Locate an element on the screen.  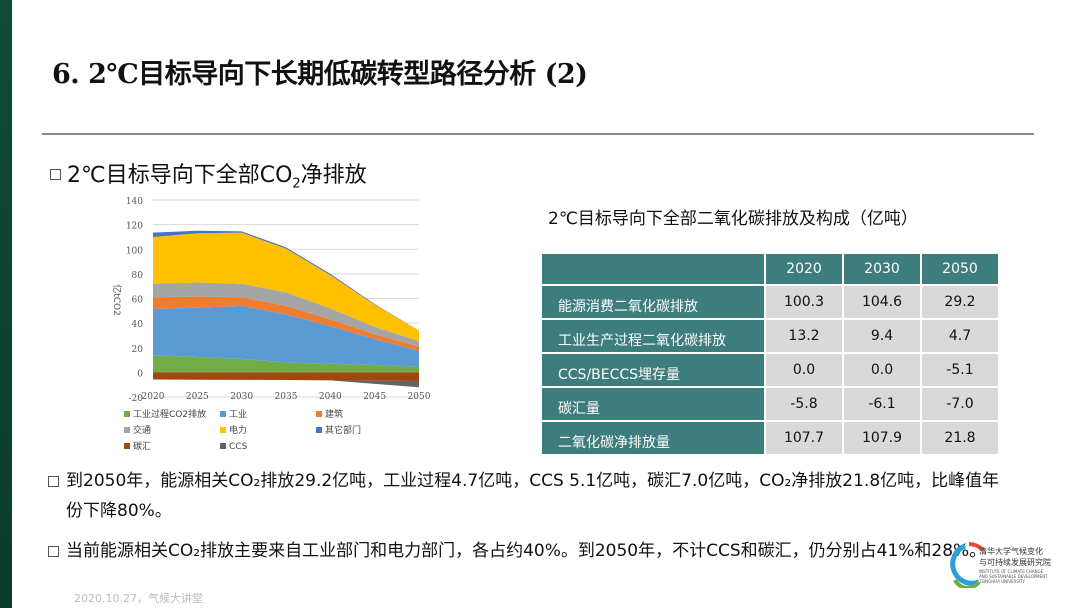
x-tick-label: 2040 is located at coordinates (330, 397).